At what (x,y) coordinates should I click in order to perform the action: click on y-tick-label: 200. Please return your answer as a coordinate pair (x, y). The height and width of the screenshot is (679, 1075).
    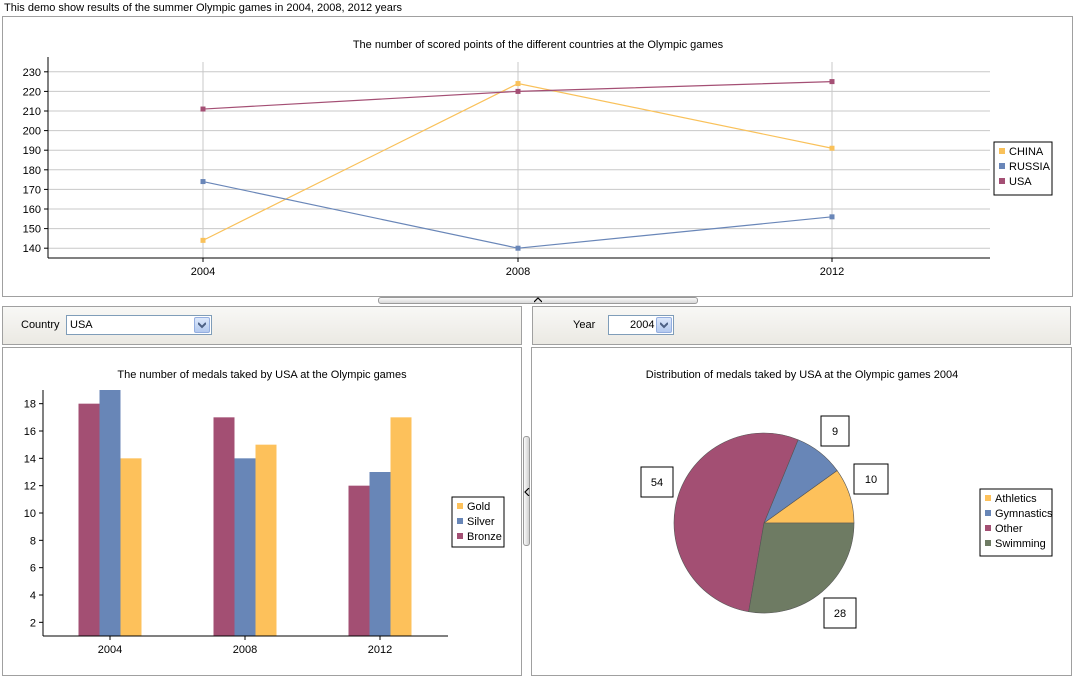
    Looking at the image, I should click on (32, 132).